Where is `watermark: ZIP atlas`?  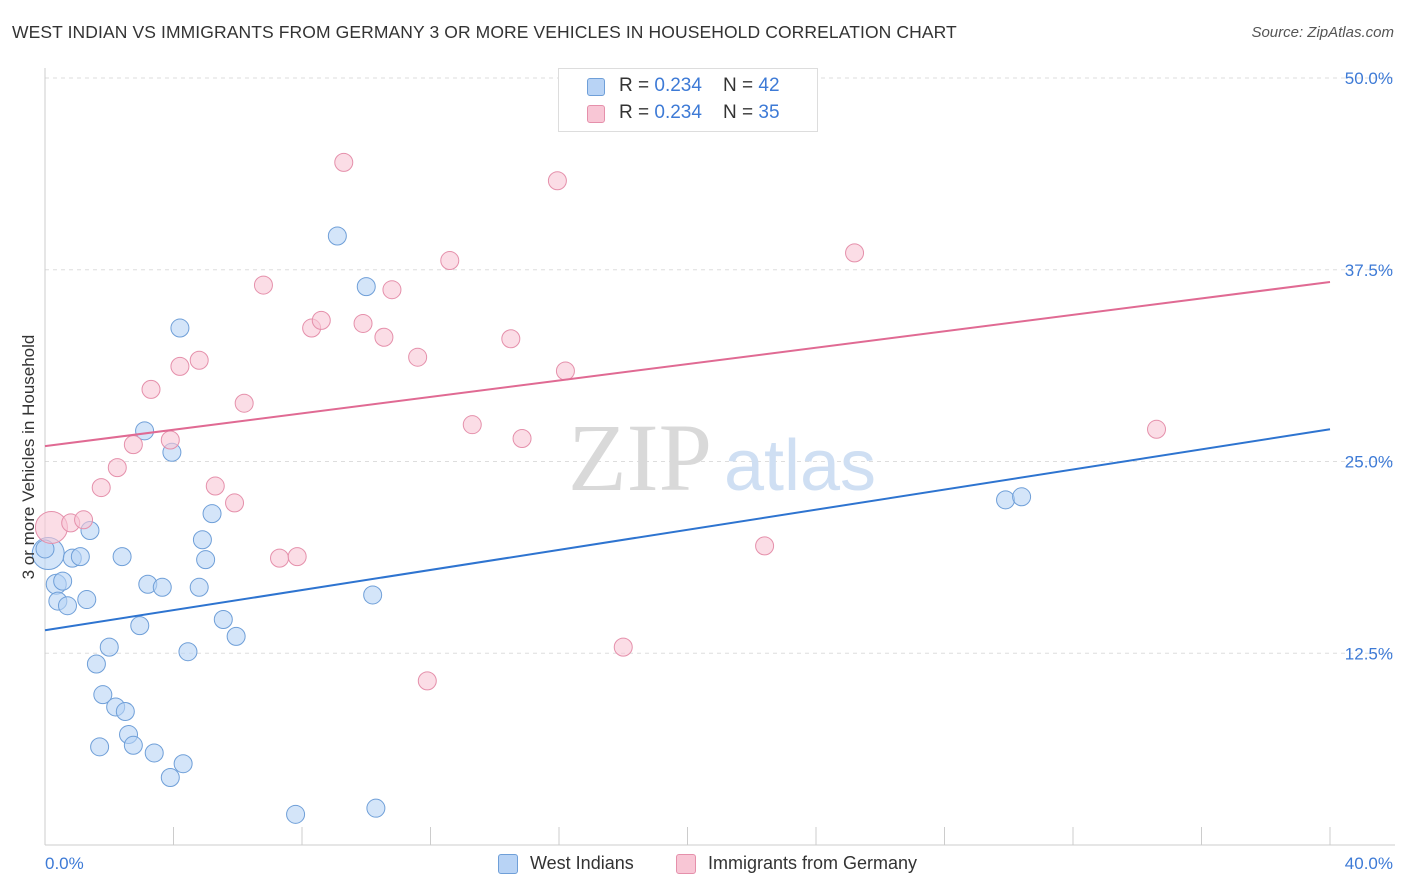
watermark: ZIP atlas is located at coordinates (722, 457).